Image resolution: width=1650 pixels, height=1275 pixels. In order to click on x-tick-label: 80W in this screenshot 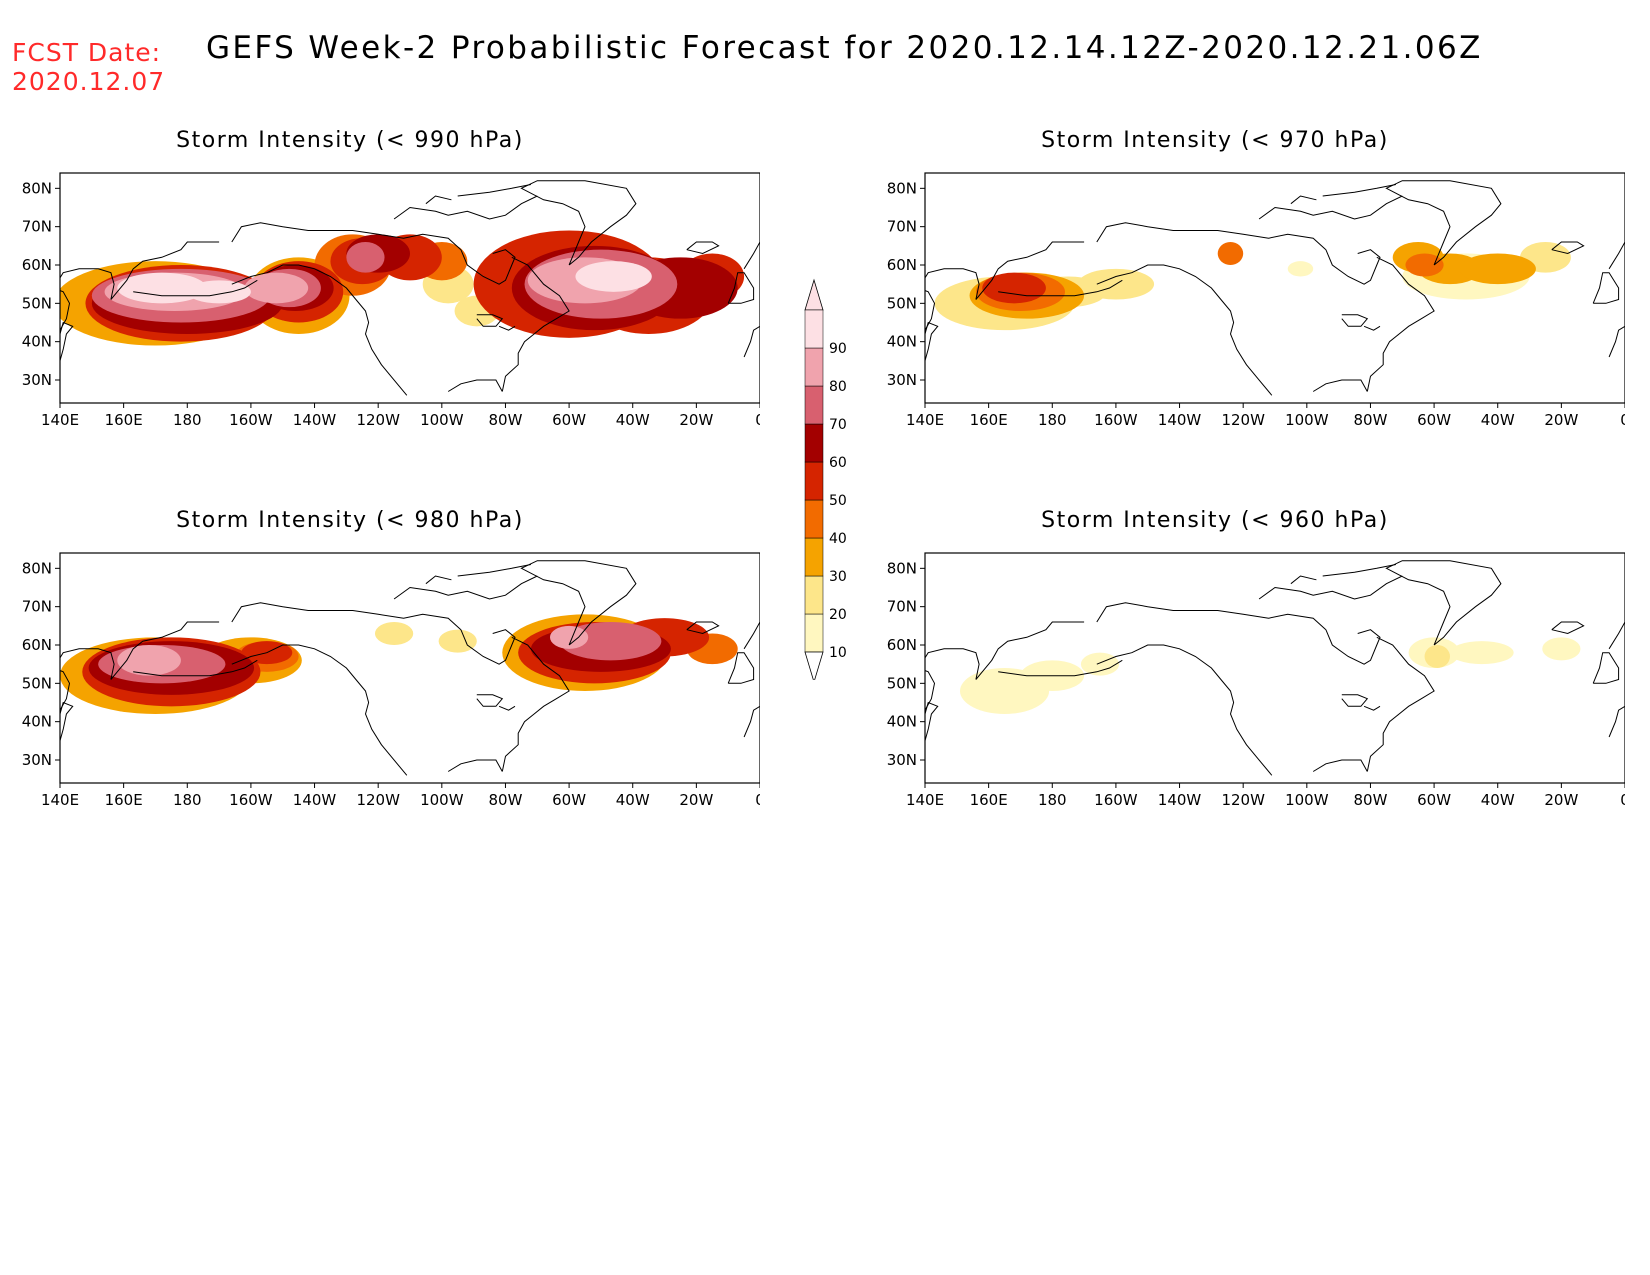, I will do `click(505, 799)`.